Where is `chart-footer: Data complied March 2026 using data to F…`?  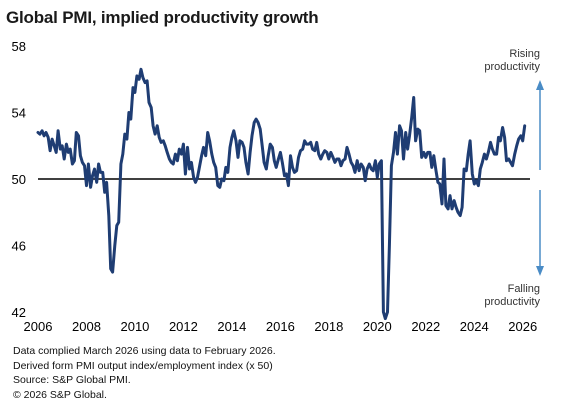 chart-footer: Data complied March 2026 using data to F… is located at coordinates (144, 373).